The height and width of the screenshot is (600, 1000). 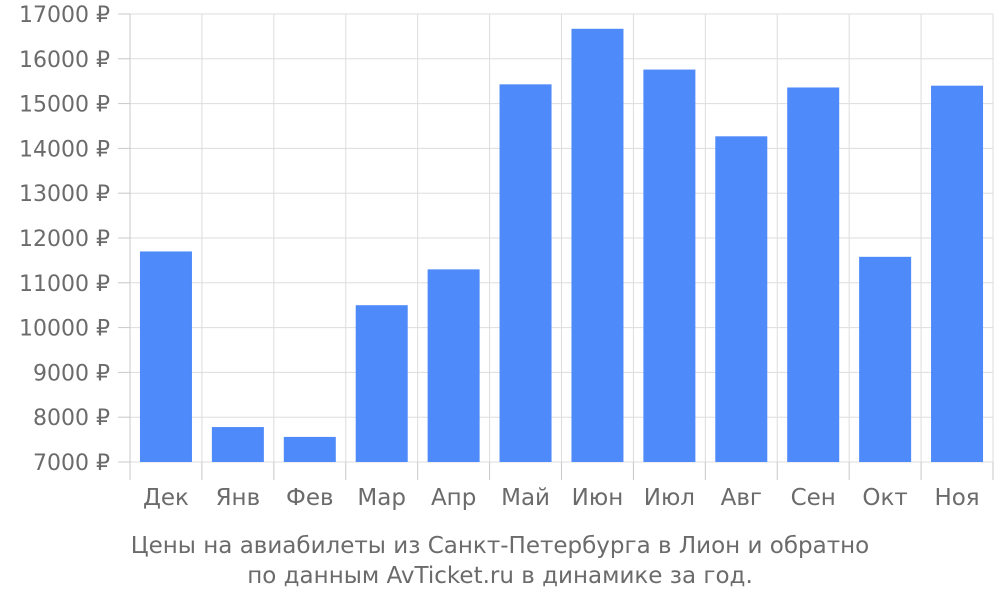 What do you see at coordinates (956, 498) in the screenshot?
I see `x-tick-label: Ноя` at bounding box center [956, 498].